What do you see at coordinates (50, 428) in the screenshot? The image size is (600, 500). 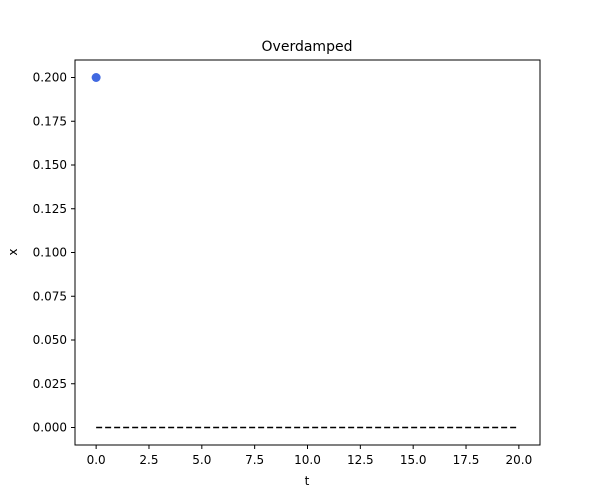 I see `y-tick-label: 0.000` at bounding box center [50, 428].